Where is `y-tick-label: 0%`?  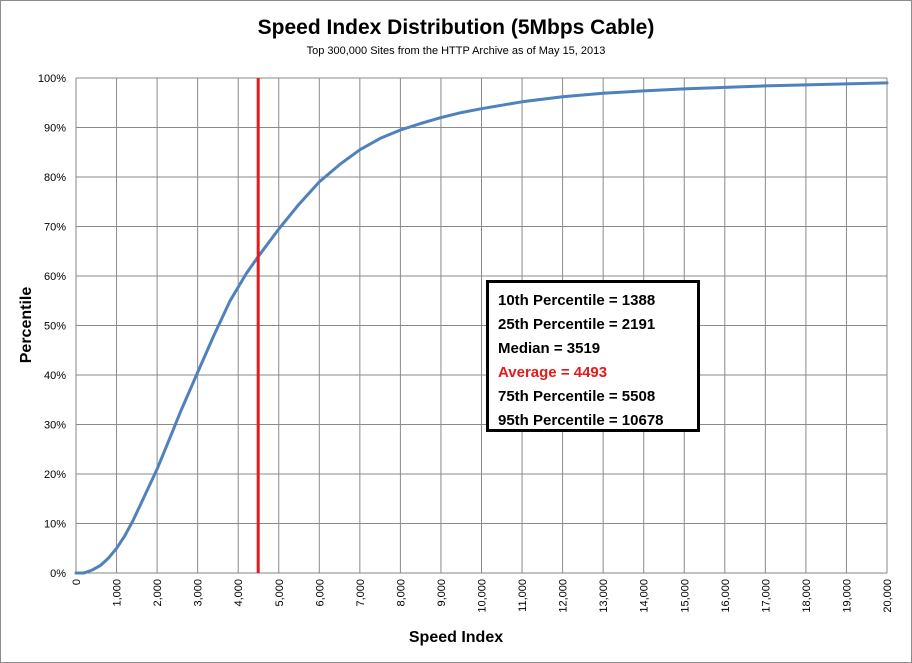 y-tick-label: 0% is located at coordinates (58, 574).